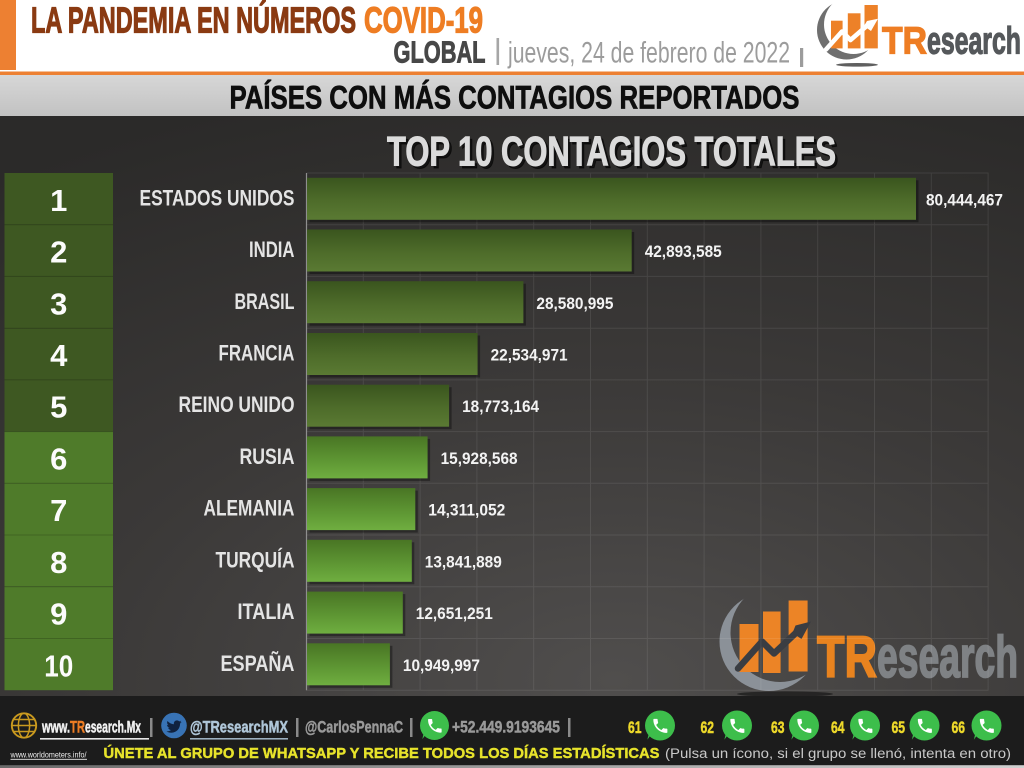  What do you see at coordinates (440, 52) in the screenshot?
I see `svg-text: GLOBAL` at bounding box center [440, 52].